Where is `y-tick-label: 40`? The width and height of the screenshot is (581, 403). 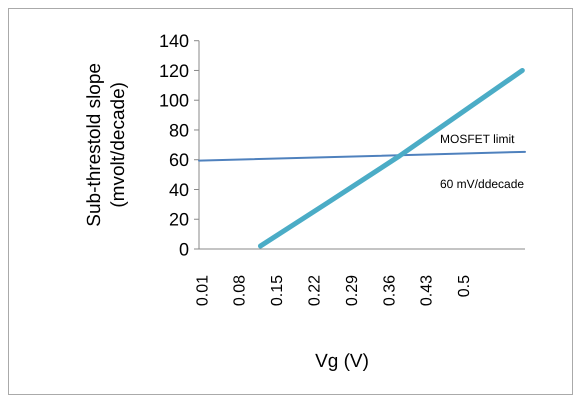
y-tick-label: 40 is located at coordinates (178, 190).